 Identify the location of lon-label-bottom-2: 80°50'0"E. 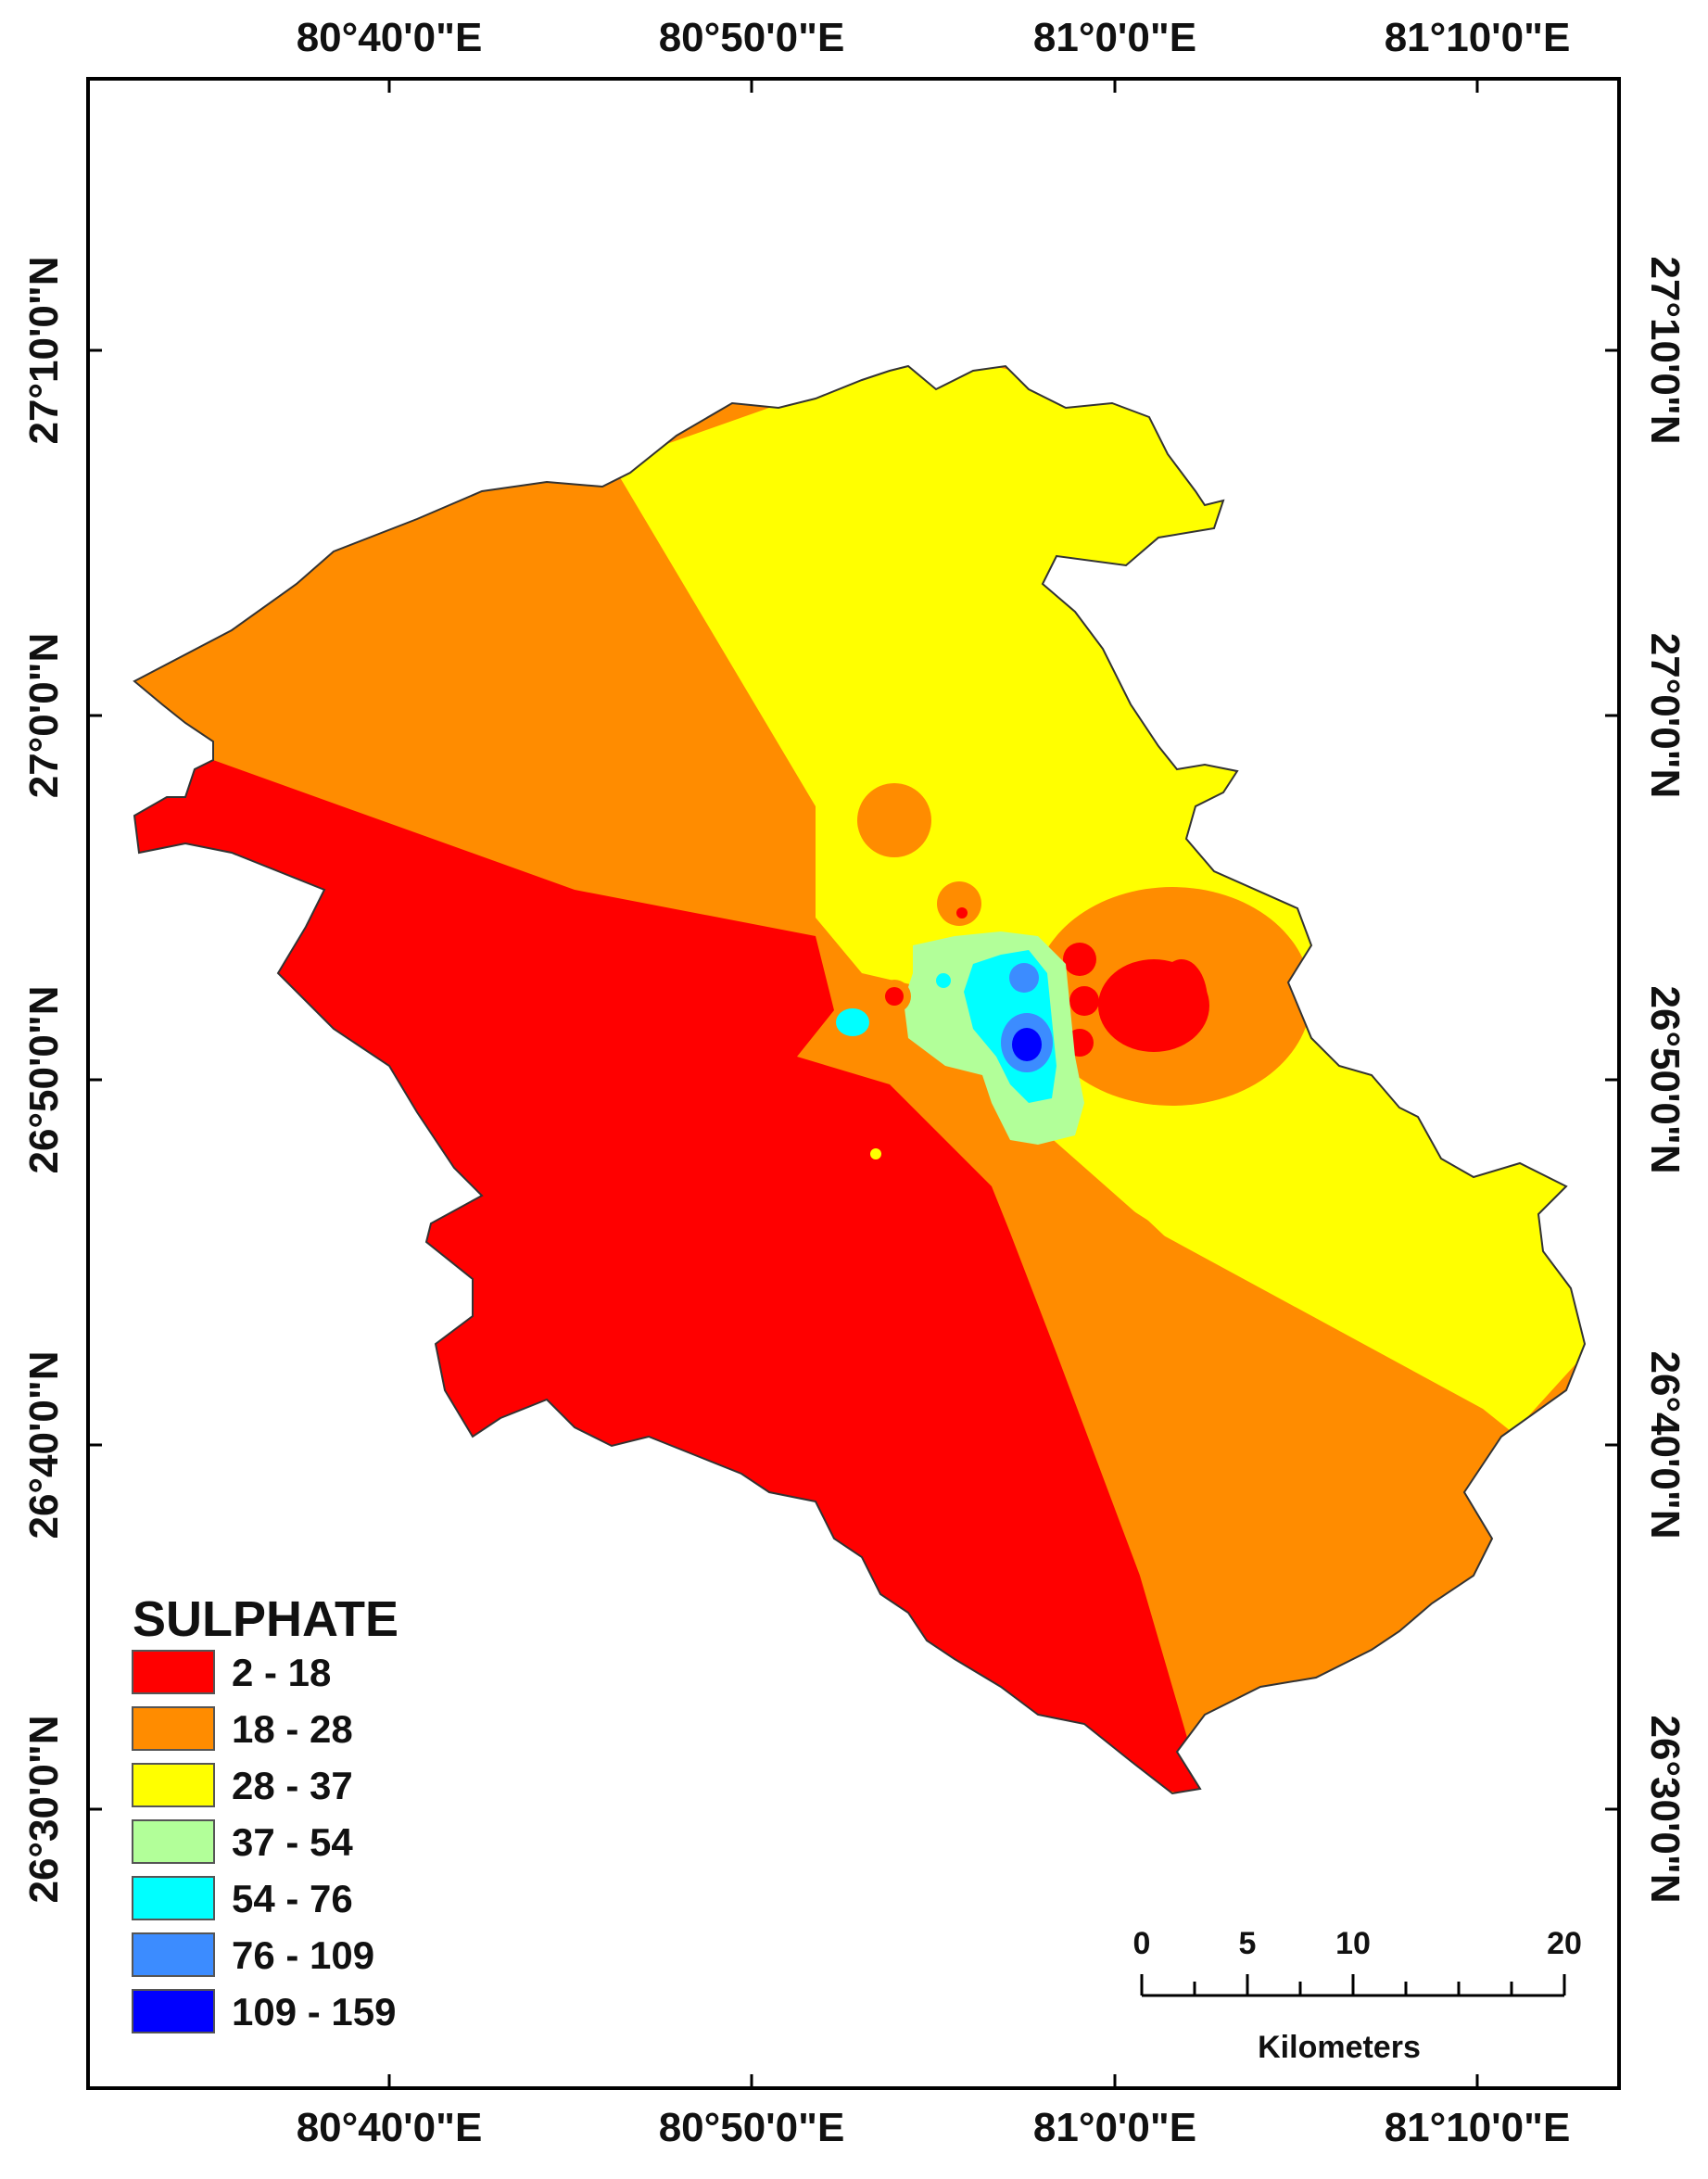
(752, 2127).